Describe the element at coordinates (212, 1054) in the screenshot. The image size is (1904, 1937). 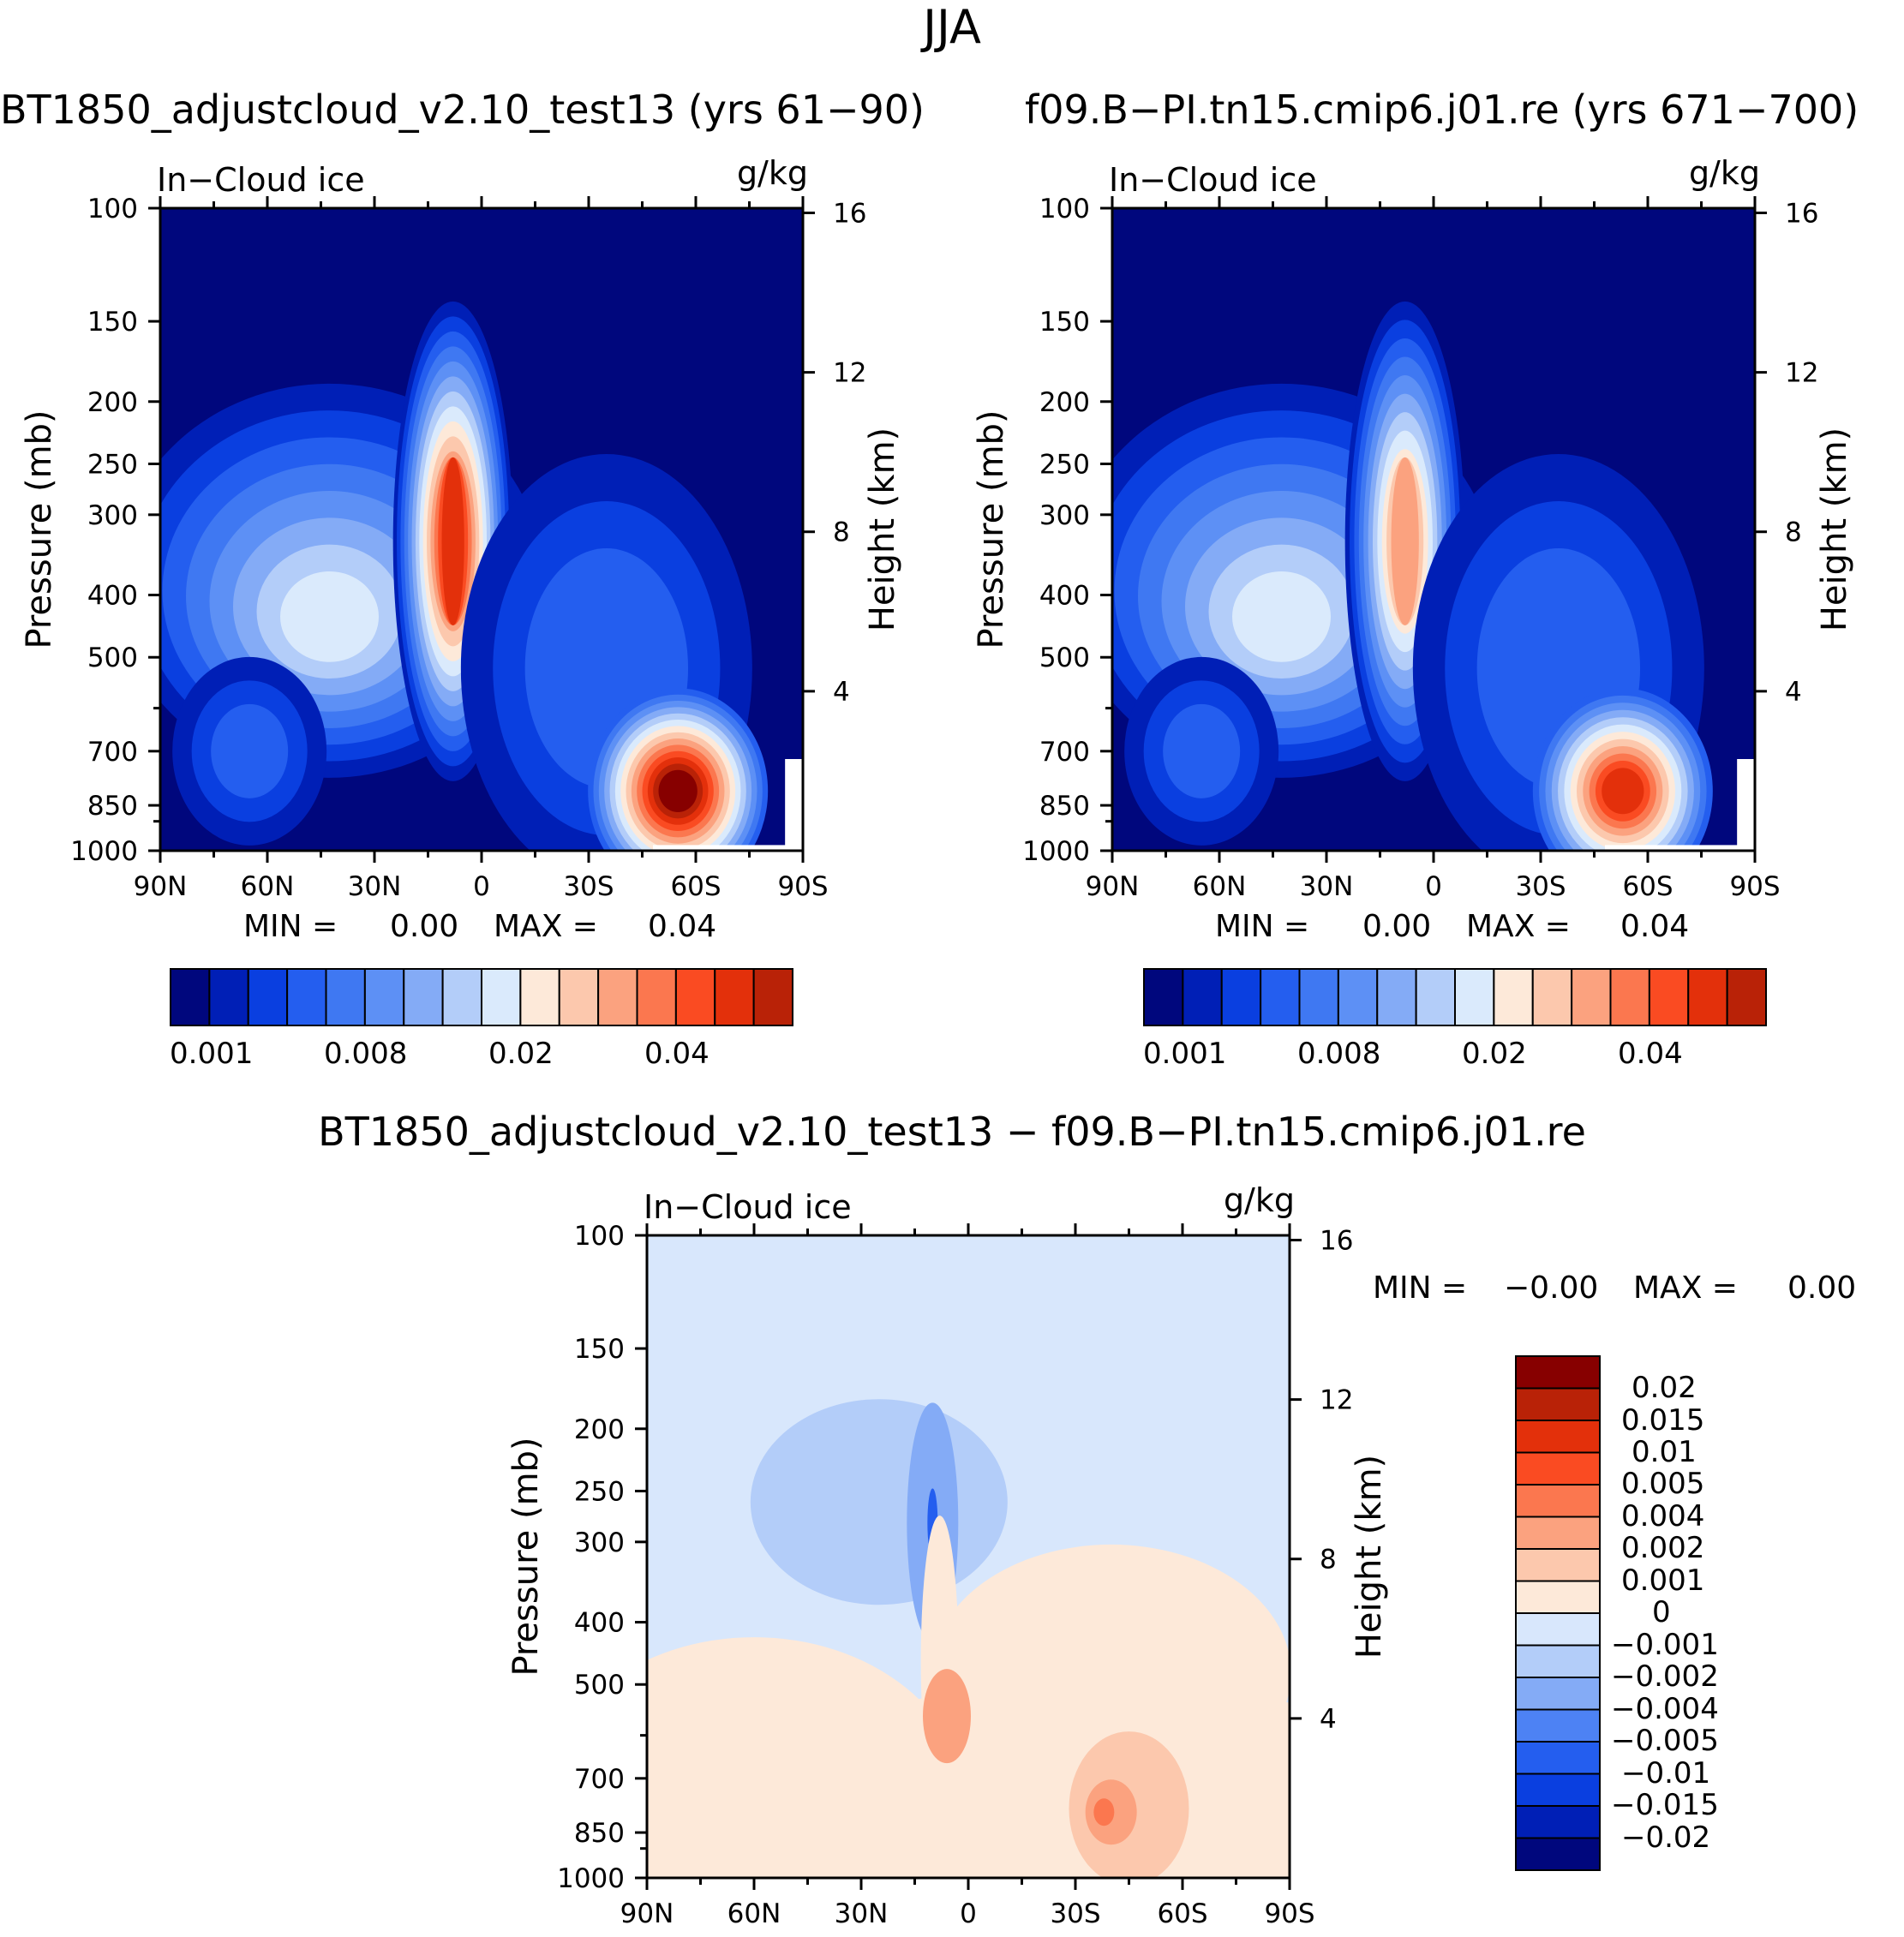
I see `panel-1-colorbar-label-0: 0.001` at that location.